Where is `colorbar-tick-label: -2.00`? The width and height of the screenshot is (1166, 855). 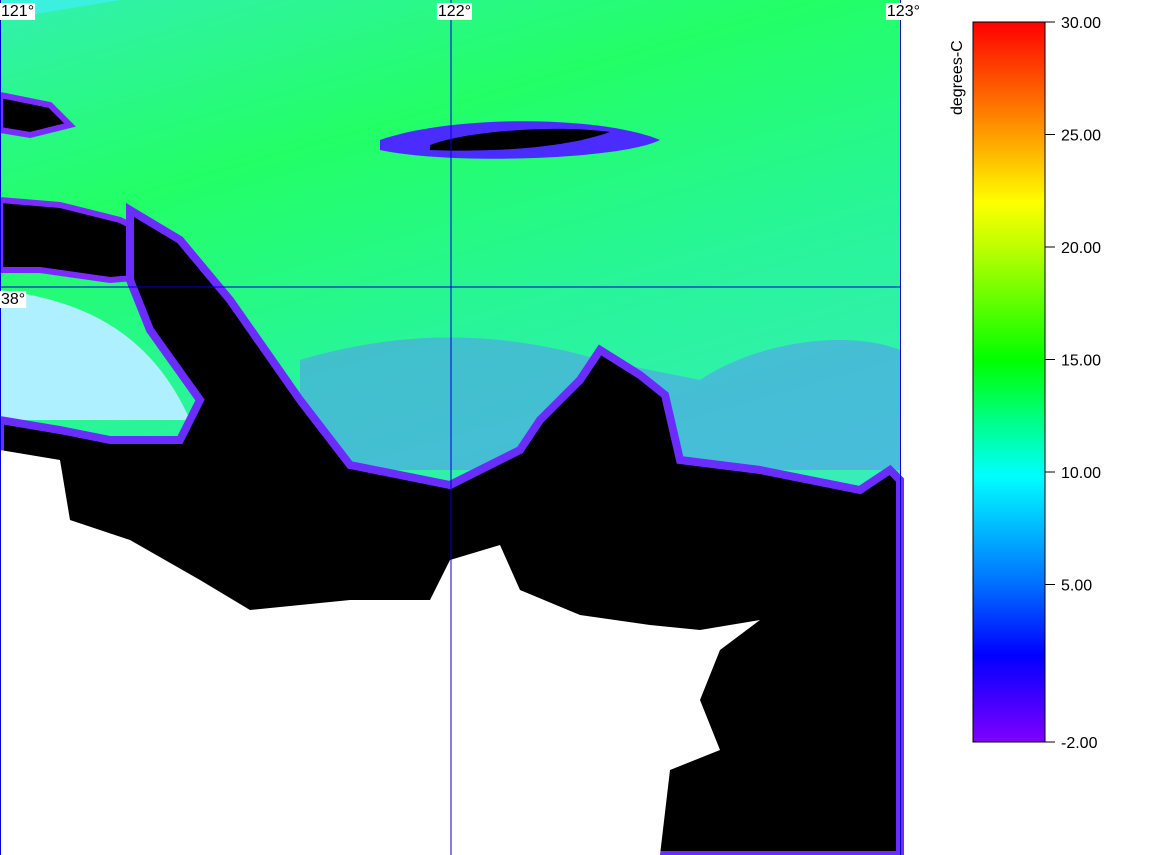 colorbar-tick-label: -2.00 is located at coordinates (1079, 743).